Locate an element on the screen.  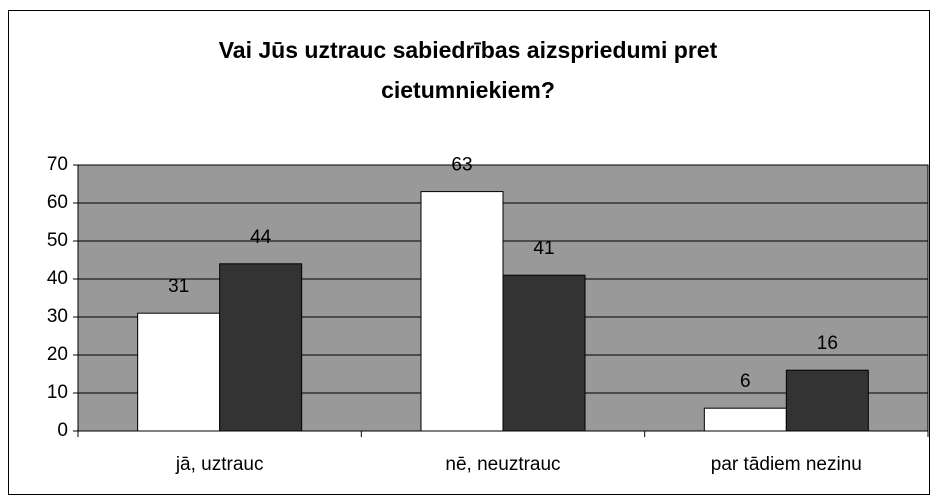
y-tick-label: 0 is located at coordinates (62, 430).